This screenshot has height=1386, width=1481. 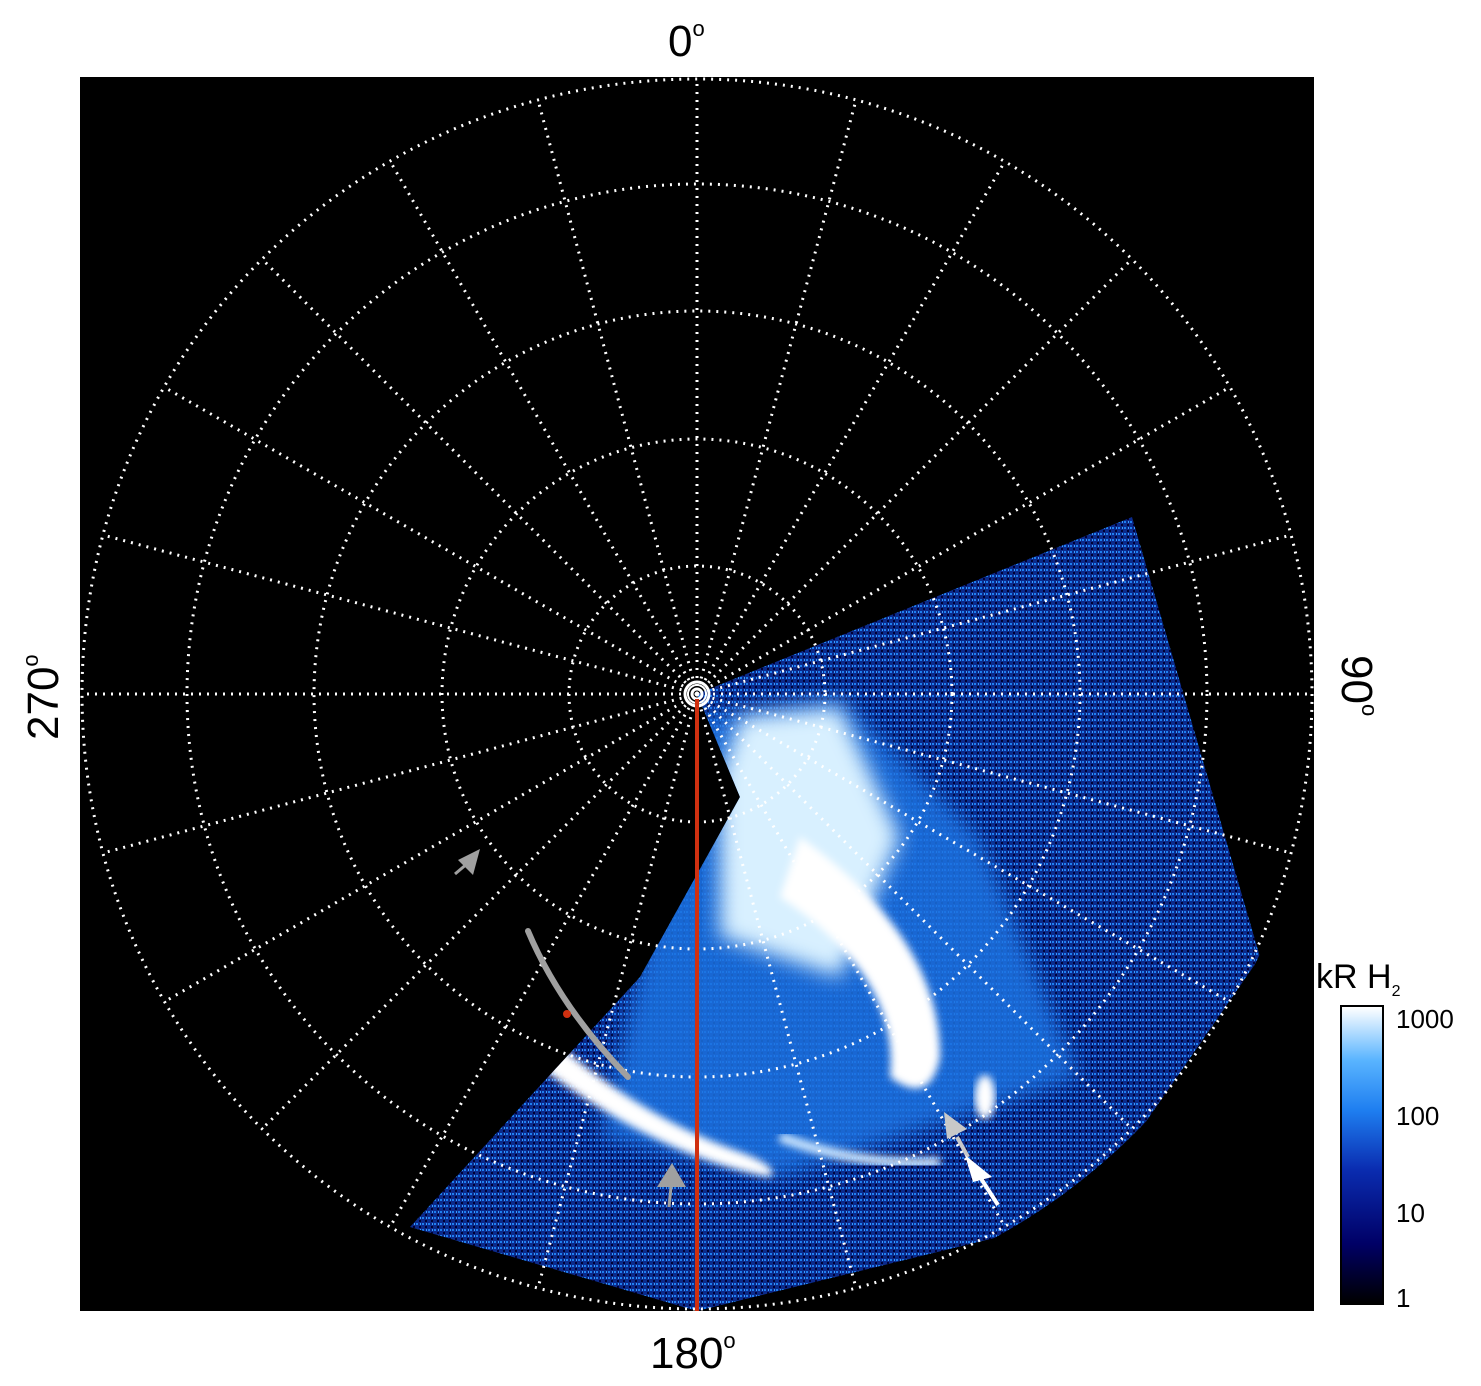 What do you see at coordinates (693, 1353) in the screenshot?
I see `angle-label-180: 180o` at bounding box center [693, 1353].